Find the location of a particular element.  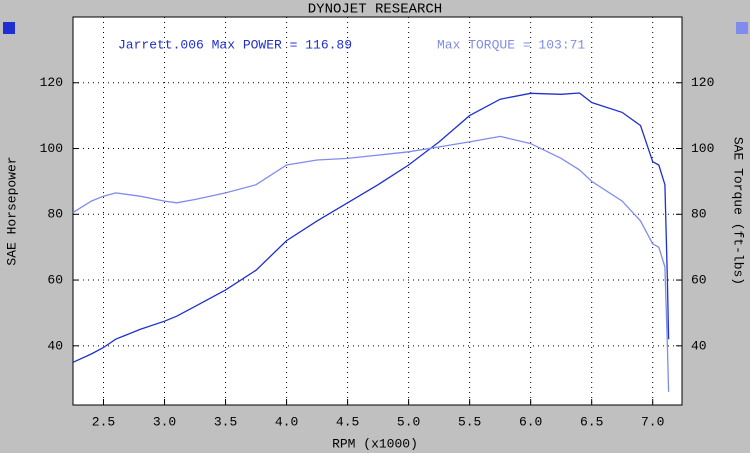

x-tick-label: 3.0 is located at coordinates (164, 421).